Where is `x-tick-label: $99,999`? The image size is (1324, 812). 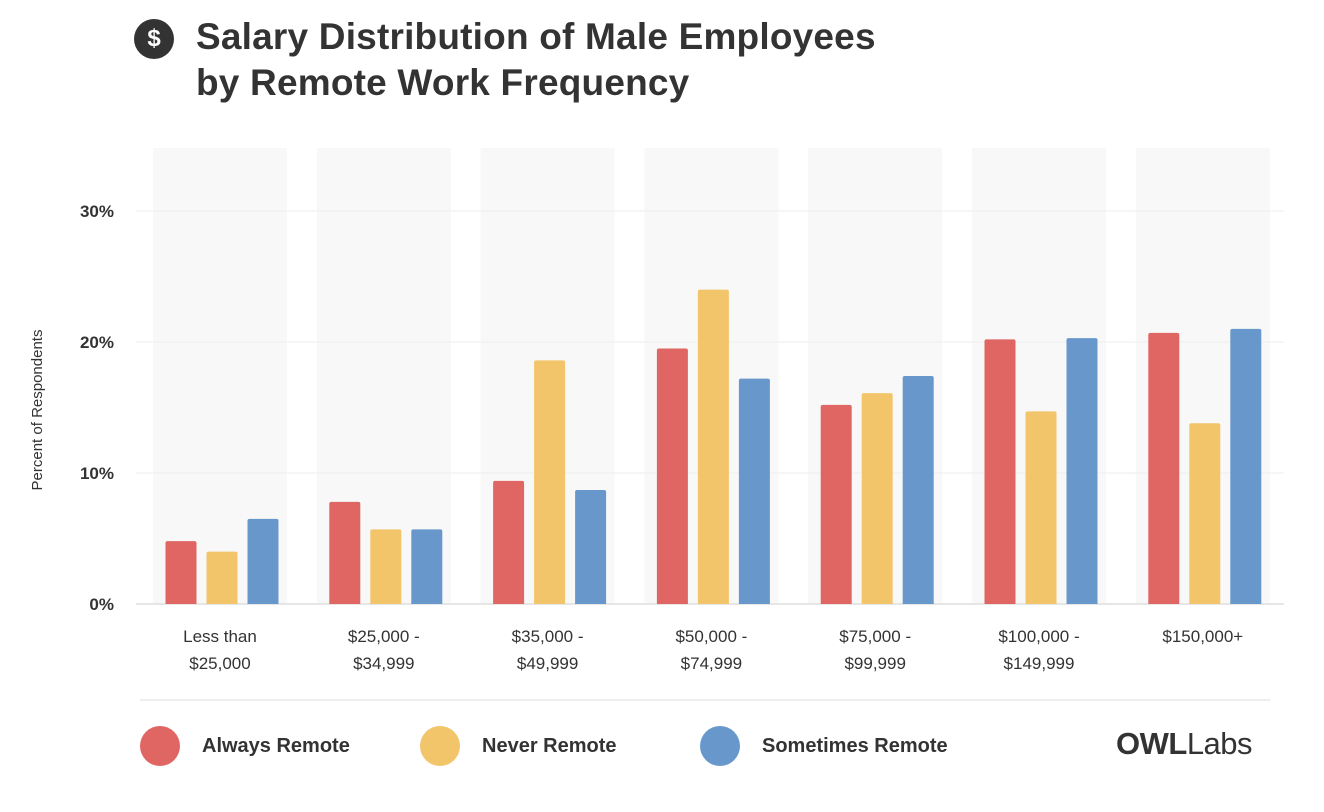
x-tick-label: $99,999 is located at coordinates (874, 663).